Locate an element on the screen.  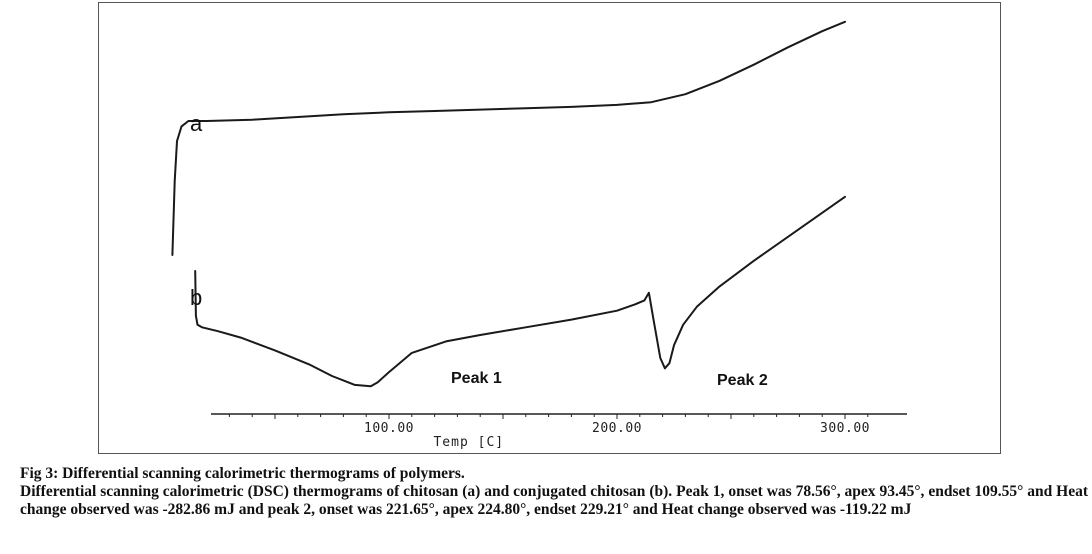
series-label-a: a is located at coordinates (196, 123).